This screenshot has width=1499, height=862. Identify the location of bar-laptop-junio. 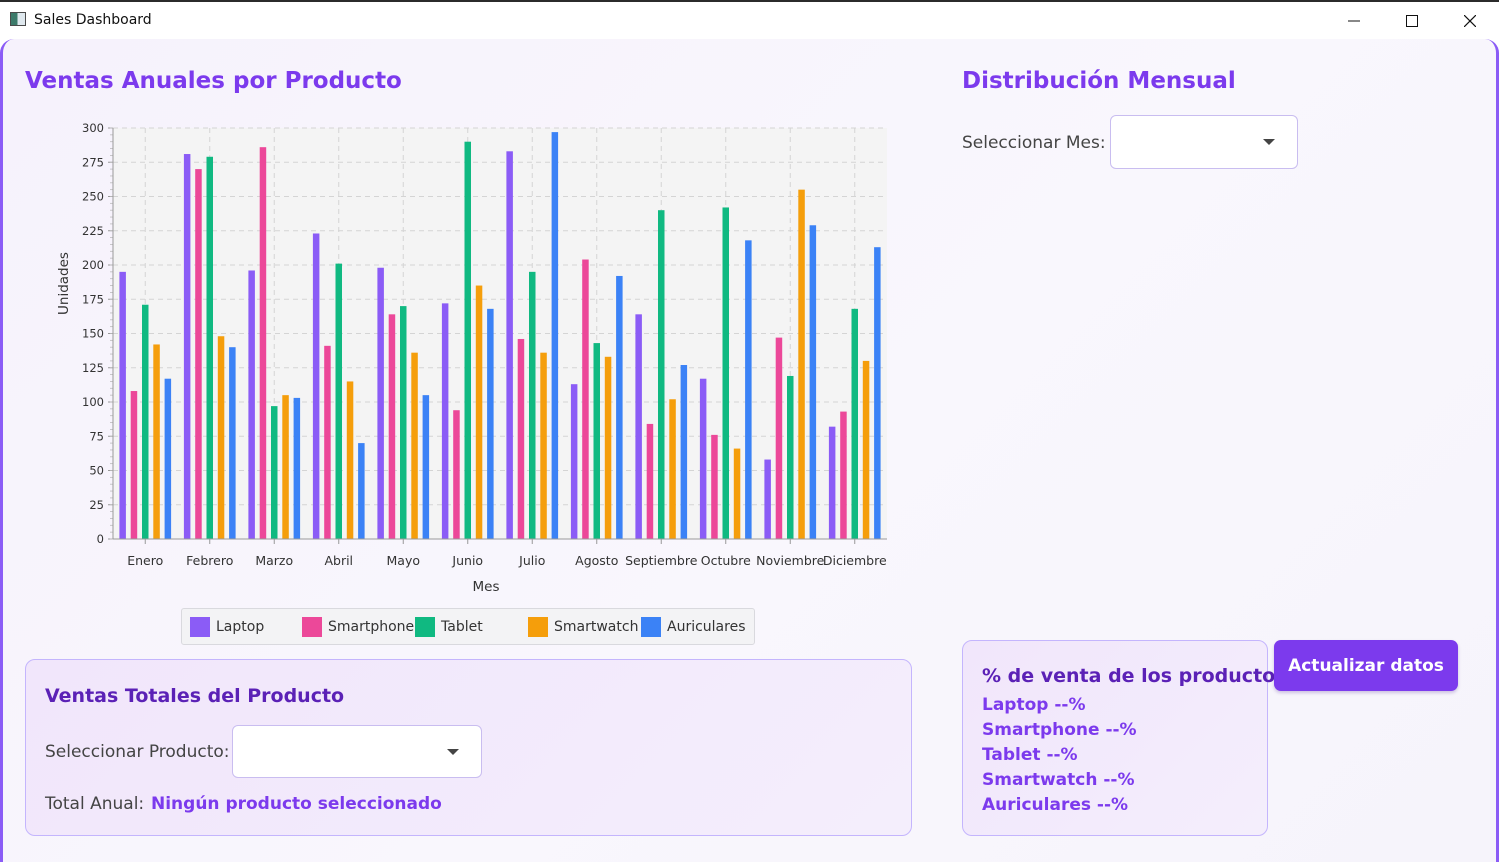
(445, 421).